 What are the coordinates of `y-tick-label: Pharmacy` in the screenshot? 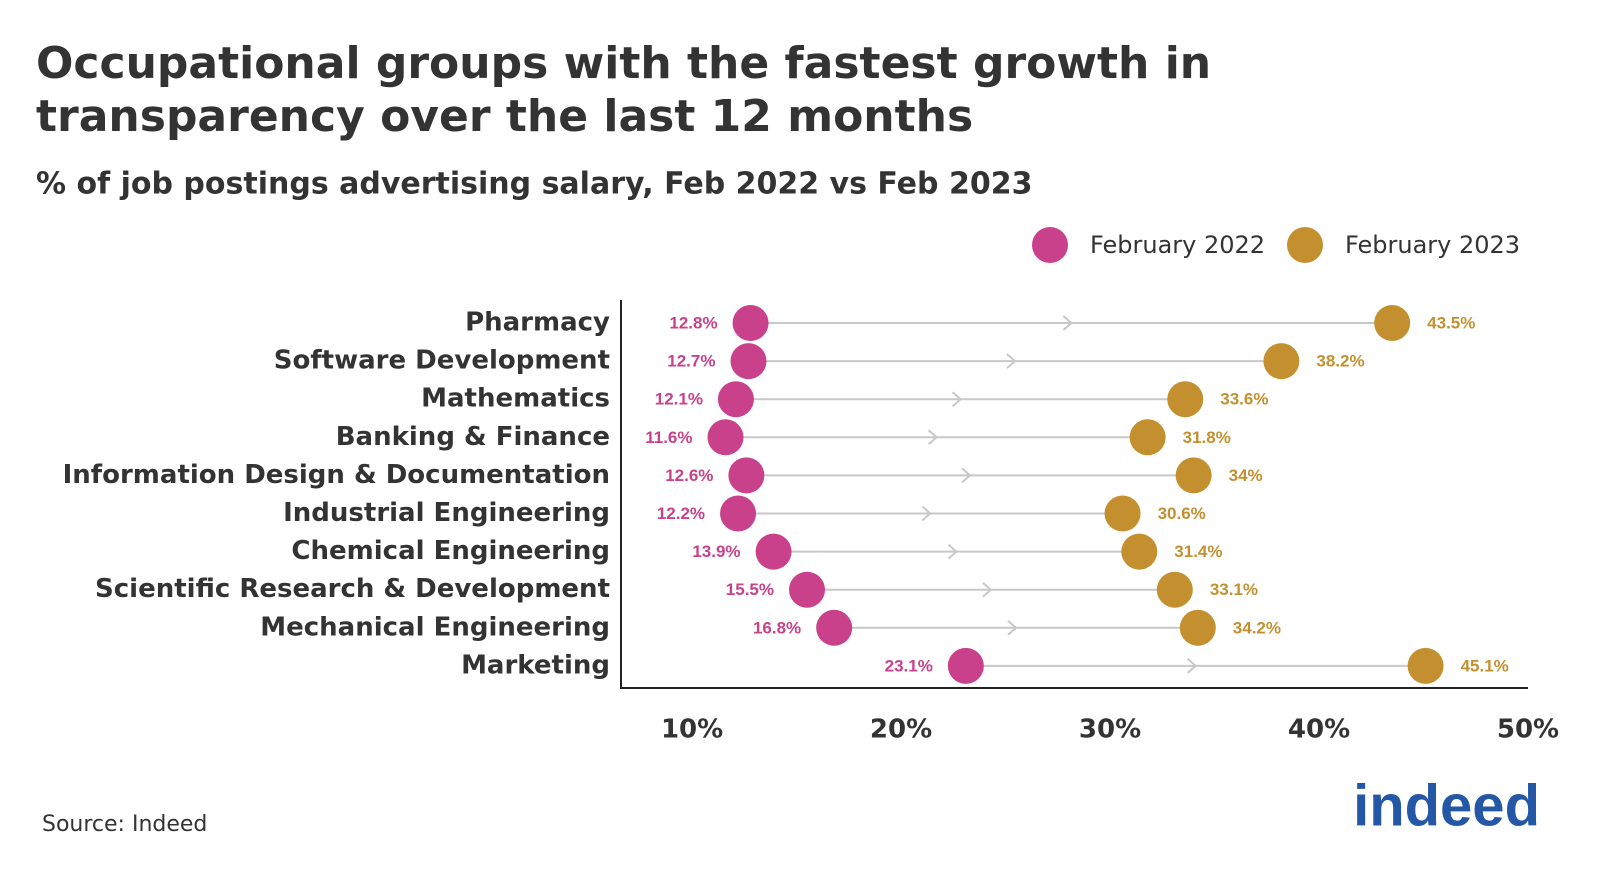 It's located at (537, 323).